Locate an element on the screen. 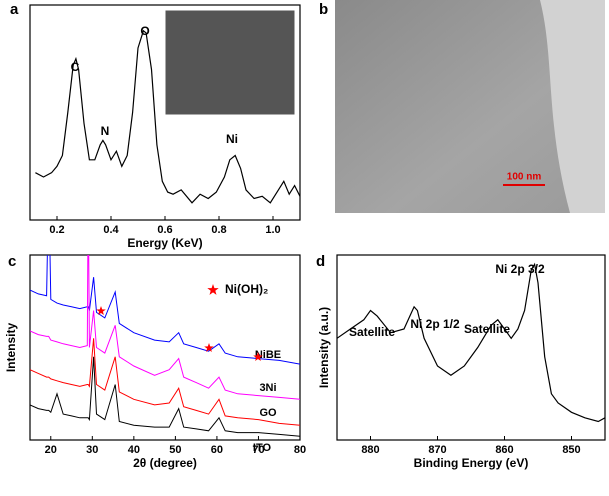 Image resolution: width=609 pixels, height=496 pixels. x-tick-label: 80 is located at coordinates (300, 450).